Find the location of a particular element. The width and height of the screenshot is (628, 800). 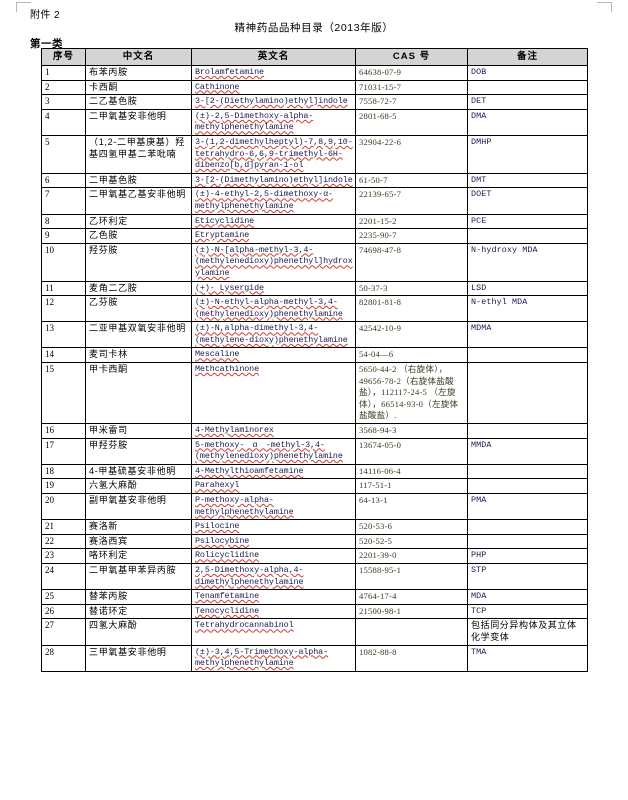

crop-mark-top-right is located at coordinates (604, 7).